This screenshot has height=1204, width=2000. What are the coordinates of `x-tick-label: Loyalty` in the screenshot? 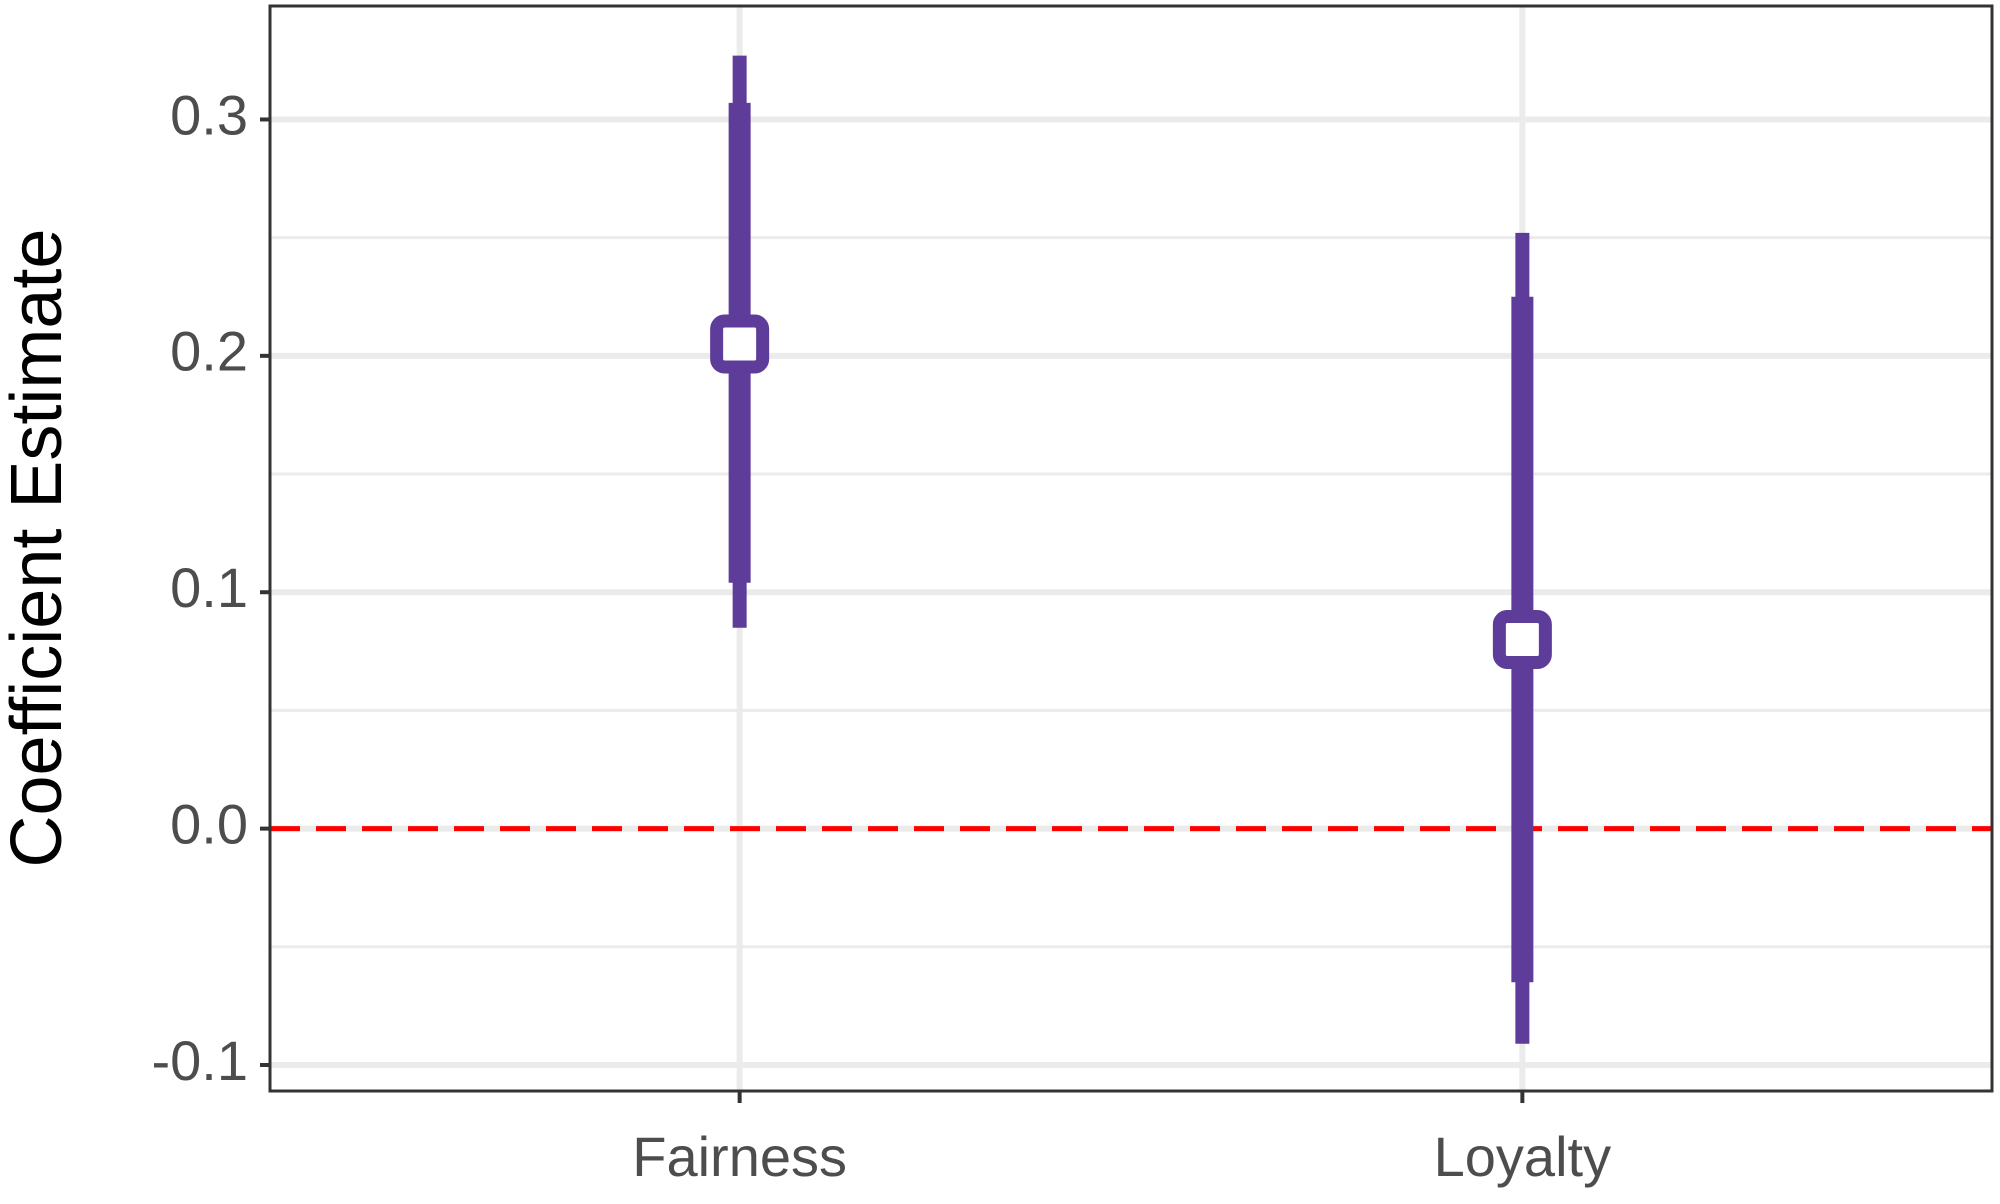 It's located at (1522, 1156).